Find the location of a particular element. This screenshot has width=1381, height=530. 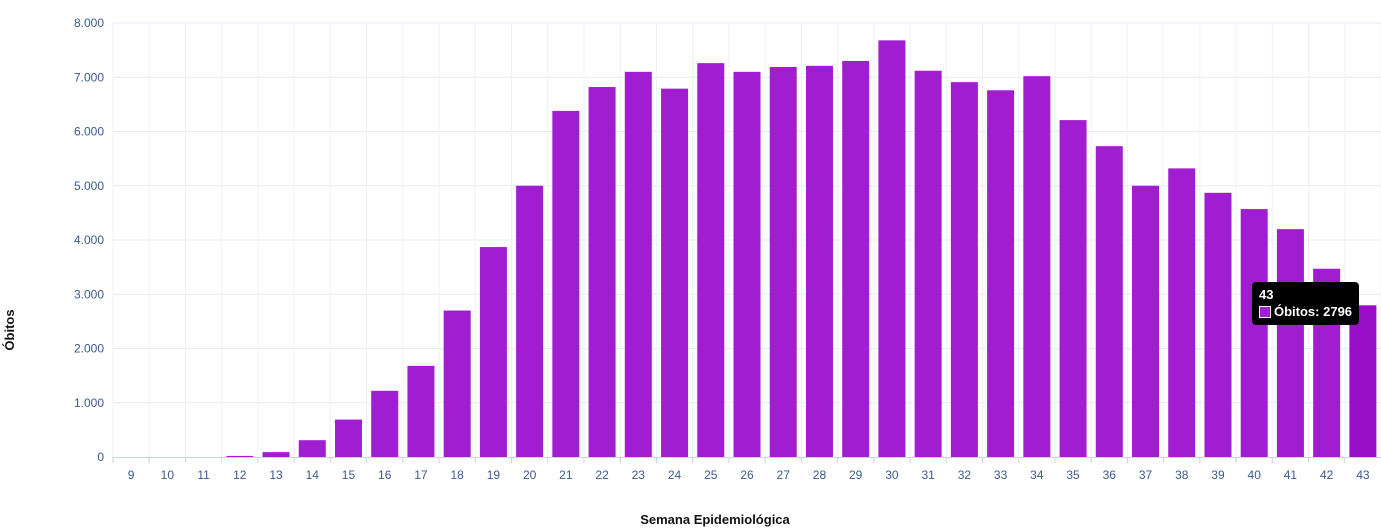

x-tick-label: 19 is located at coordinates (494, 475).